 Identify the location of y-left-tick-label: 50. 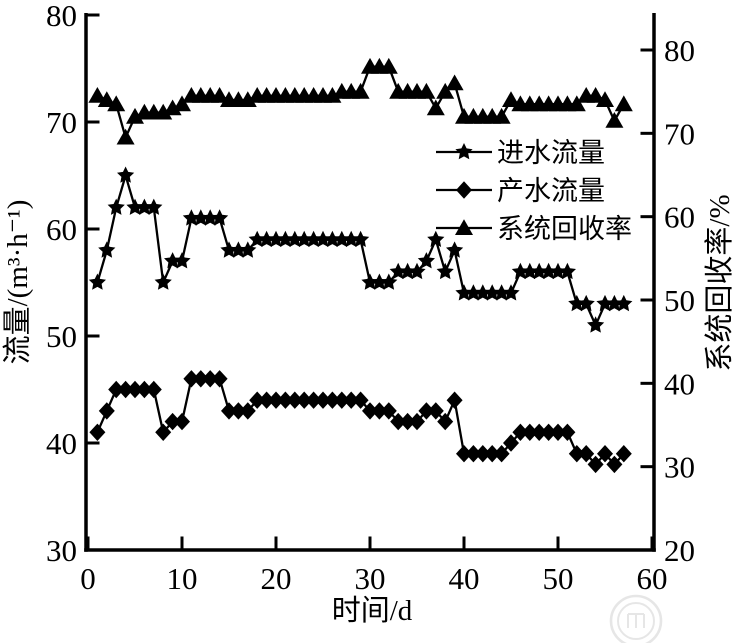
(61, 336).